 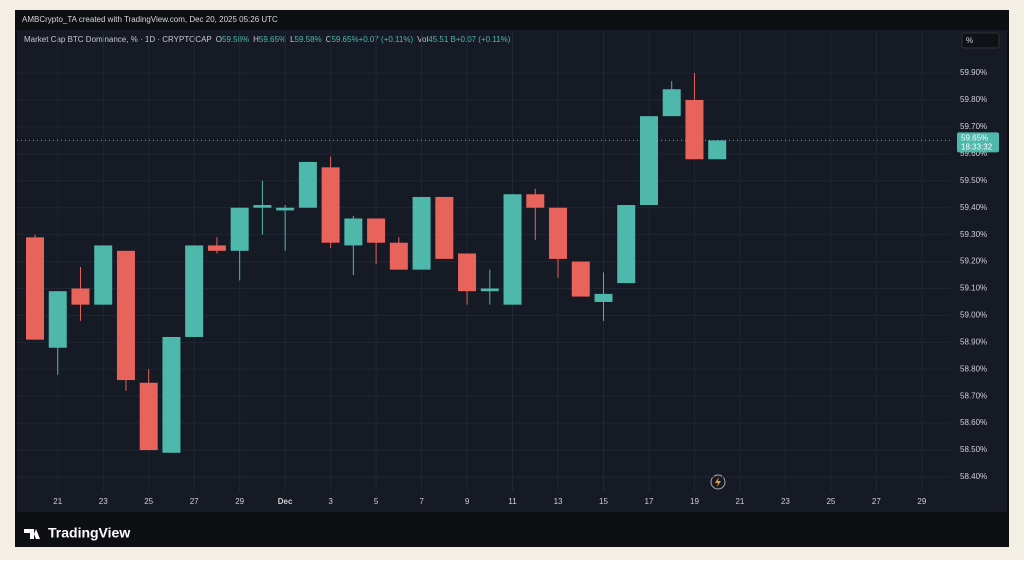 I want to click on legend-value: 45.51 B, so click(x=442, y=39).